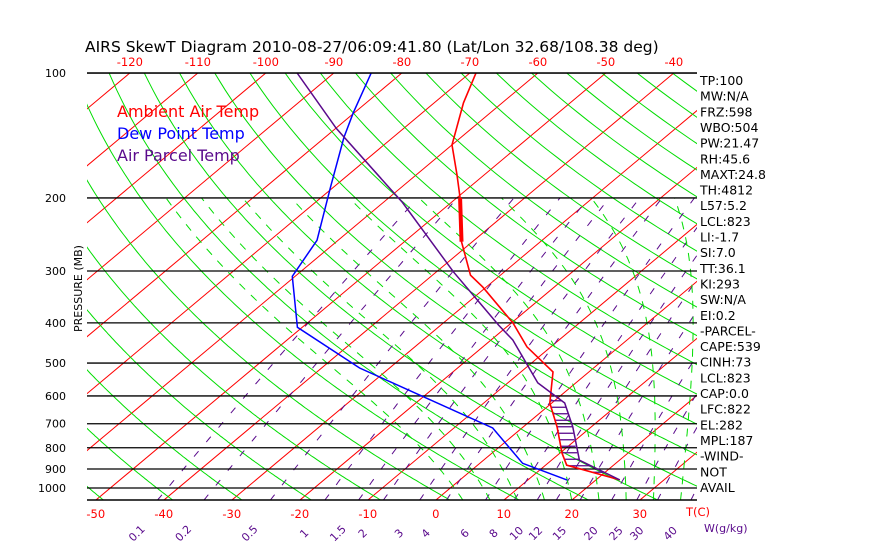  I want to click on index-label: L57:5.2, so click(723, 205).